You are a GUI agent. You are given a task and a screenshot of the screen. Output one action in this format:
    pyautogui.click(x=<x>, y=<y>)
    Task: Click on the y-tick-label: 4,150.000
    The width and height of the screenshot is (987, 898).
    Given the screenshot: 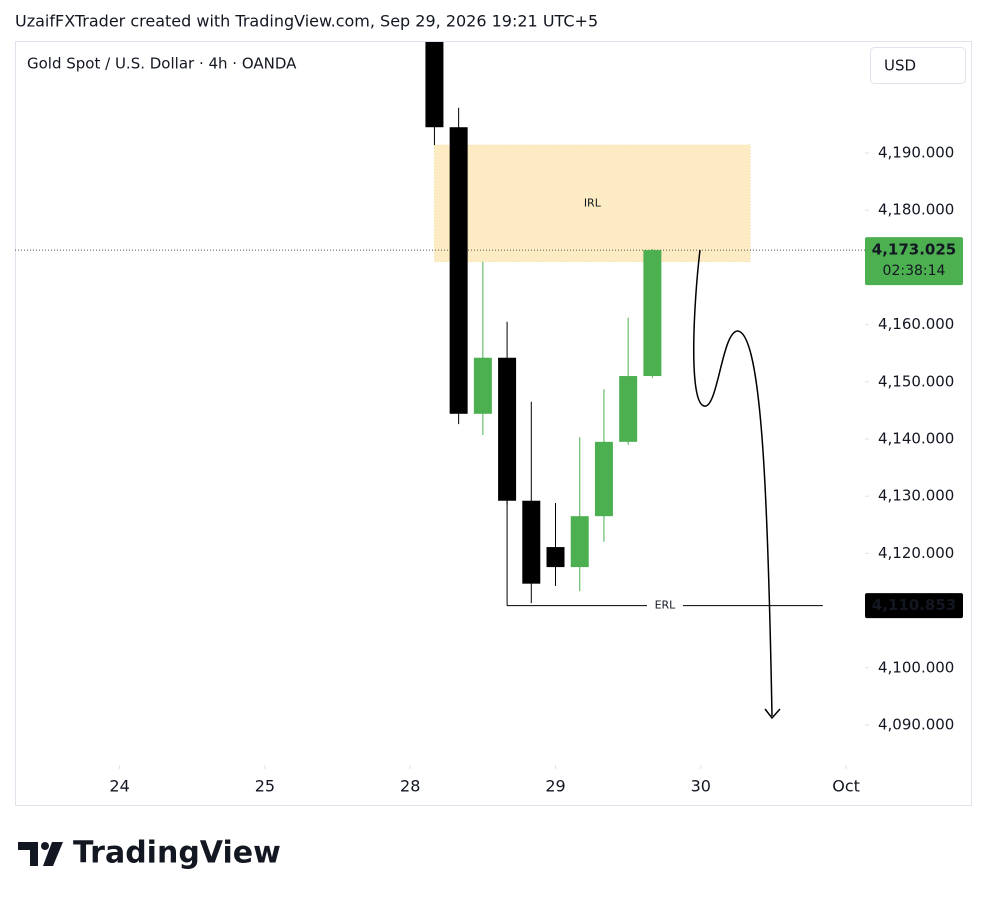 What is the action you would take?
    pyautogui.click(x=916, y=381)
    